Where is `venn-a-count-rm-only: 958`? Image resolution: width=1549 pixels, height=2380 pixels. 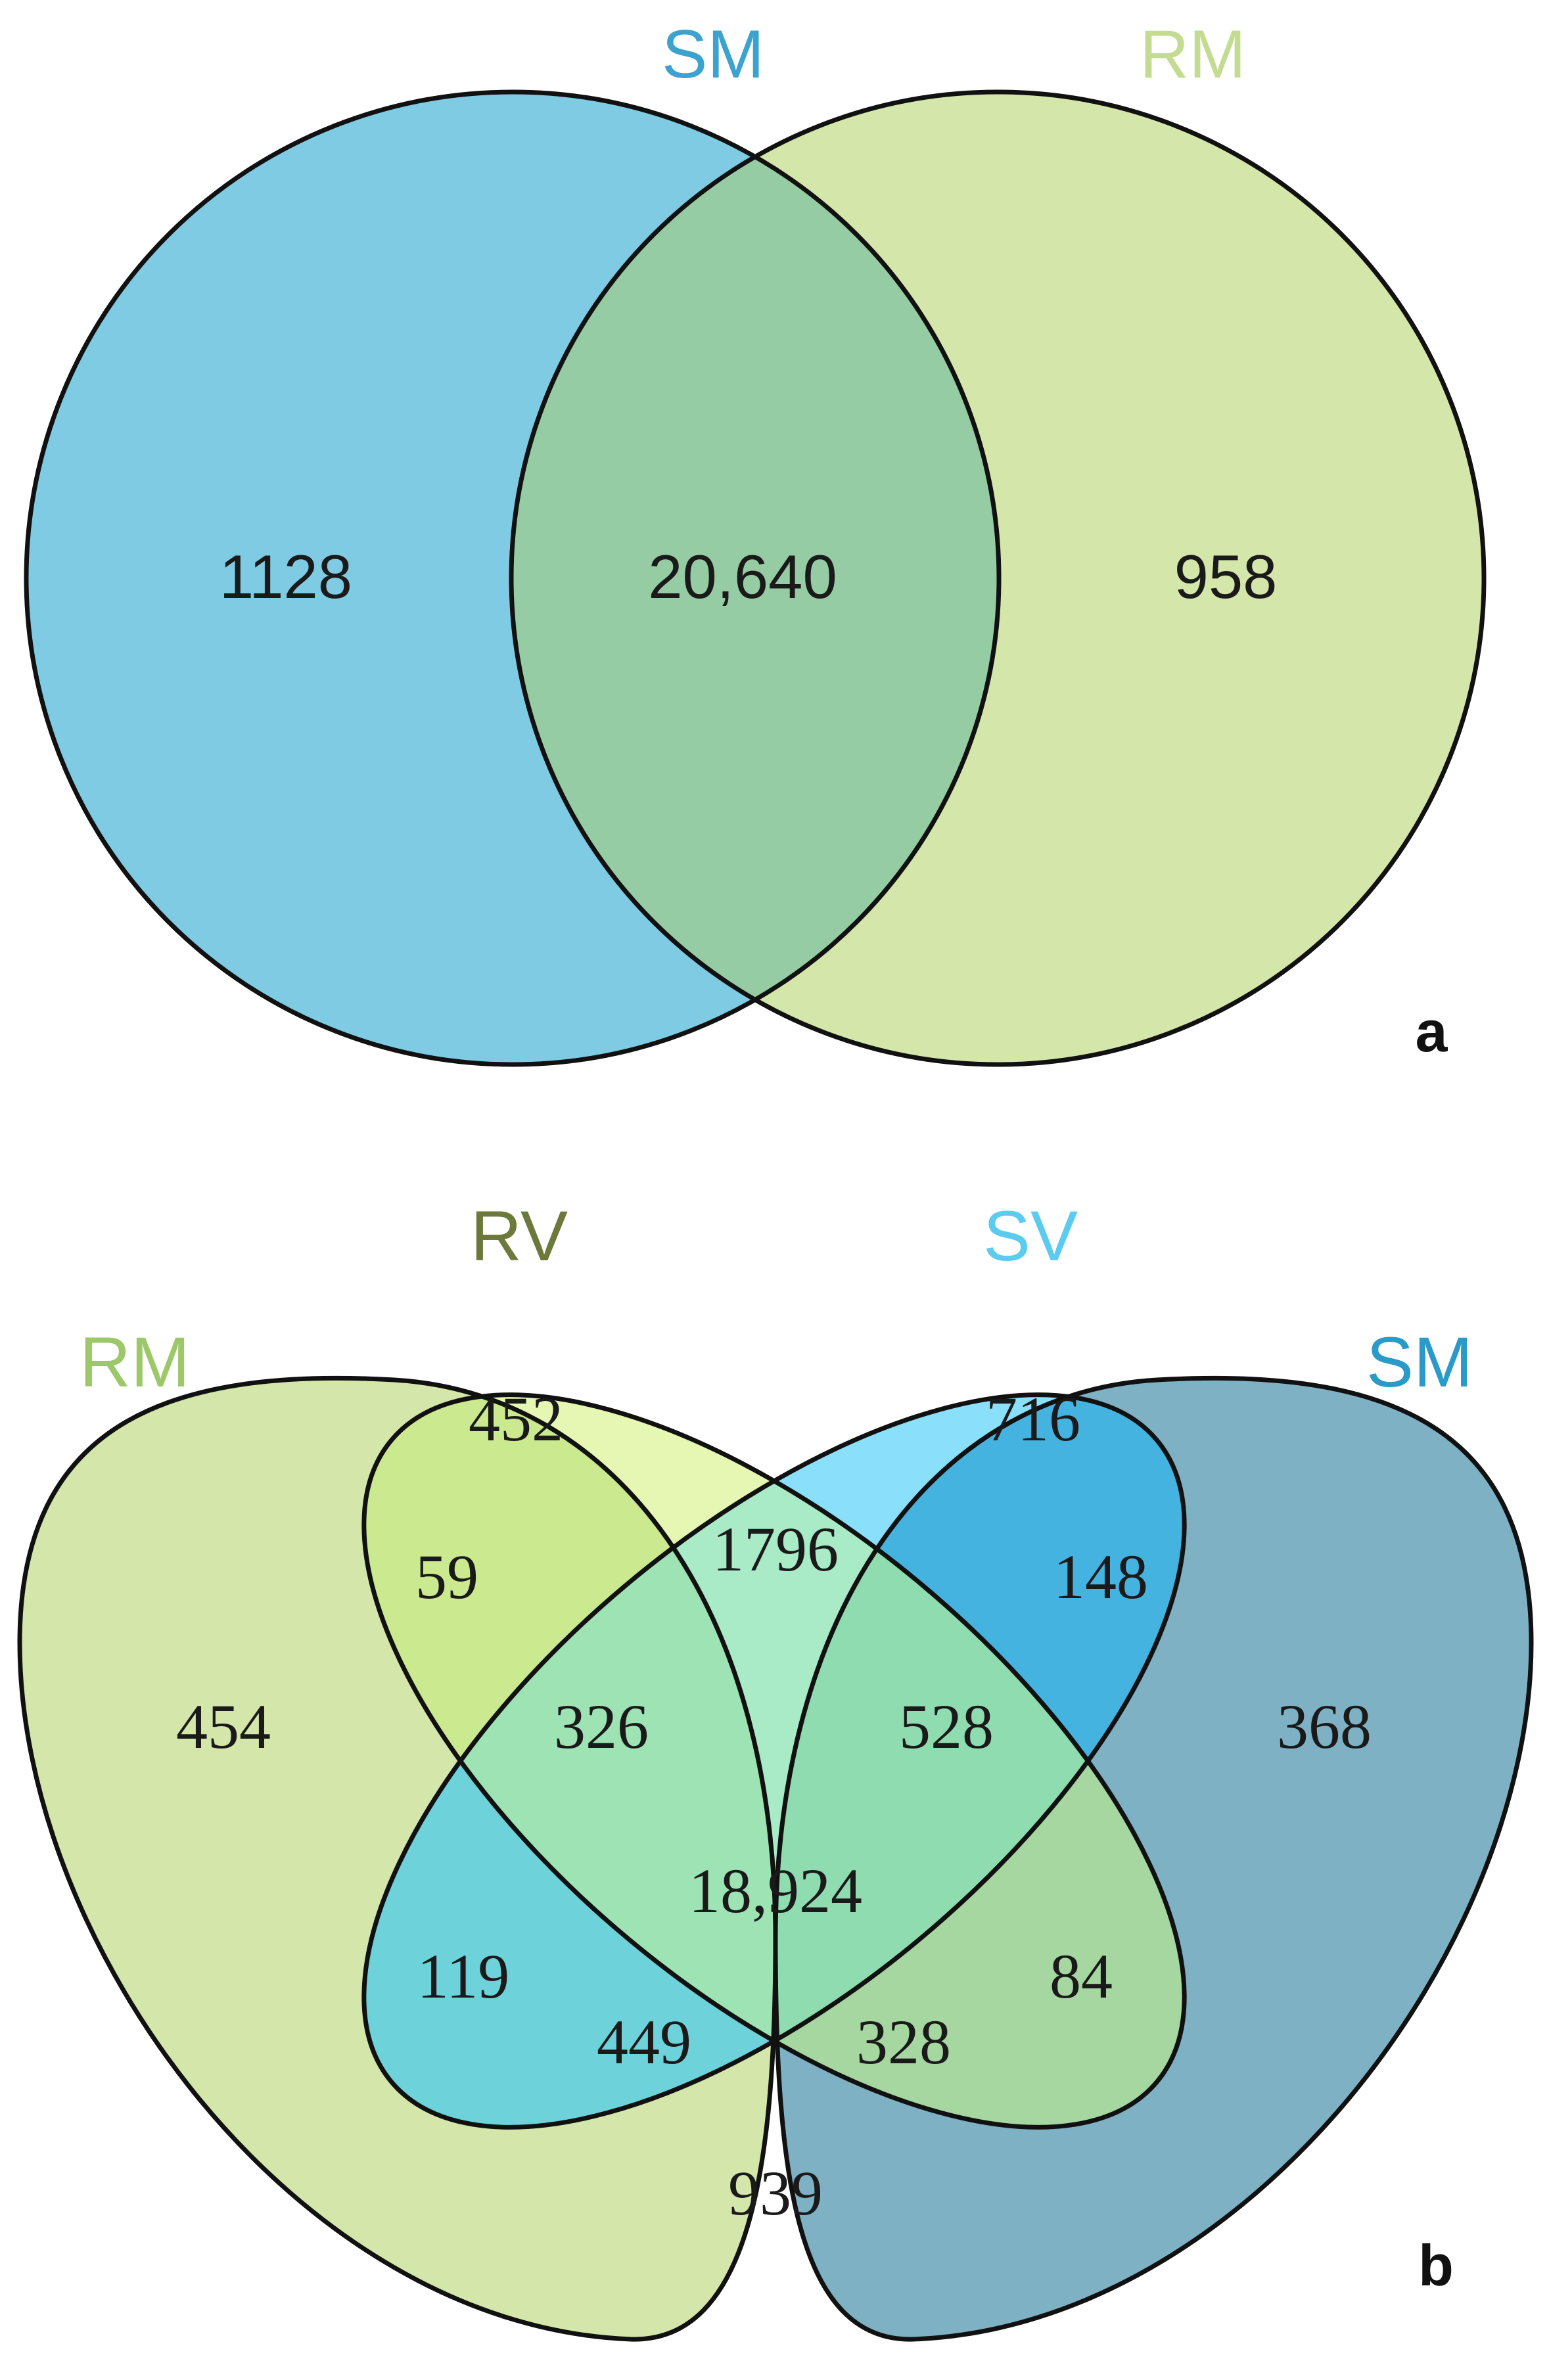 venn-a-count-rm-only: 958 is located at coordinates (1226, 576).